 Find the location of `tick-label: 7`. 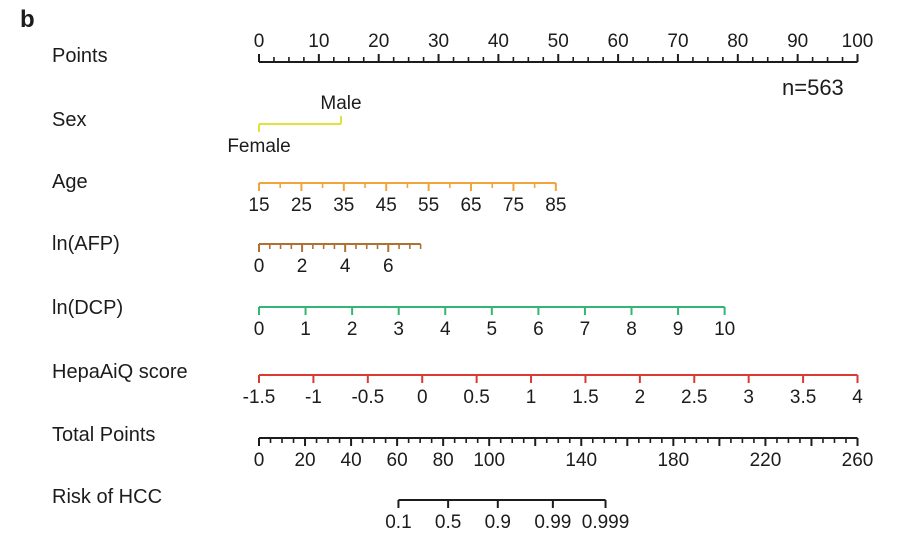

tick-label: 7 is located at coordinates (585, 329).